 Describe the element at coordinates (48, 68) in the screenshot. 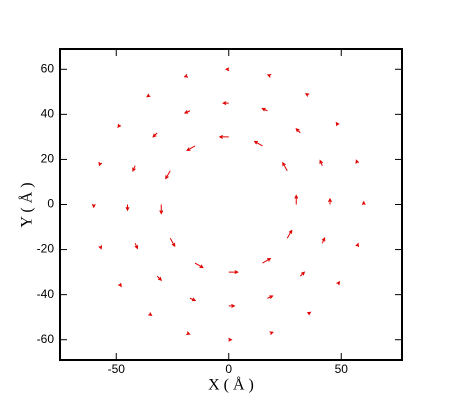

I see `y-tick-label: 60` at that location.